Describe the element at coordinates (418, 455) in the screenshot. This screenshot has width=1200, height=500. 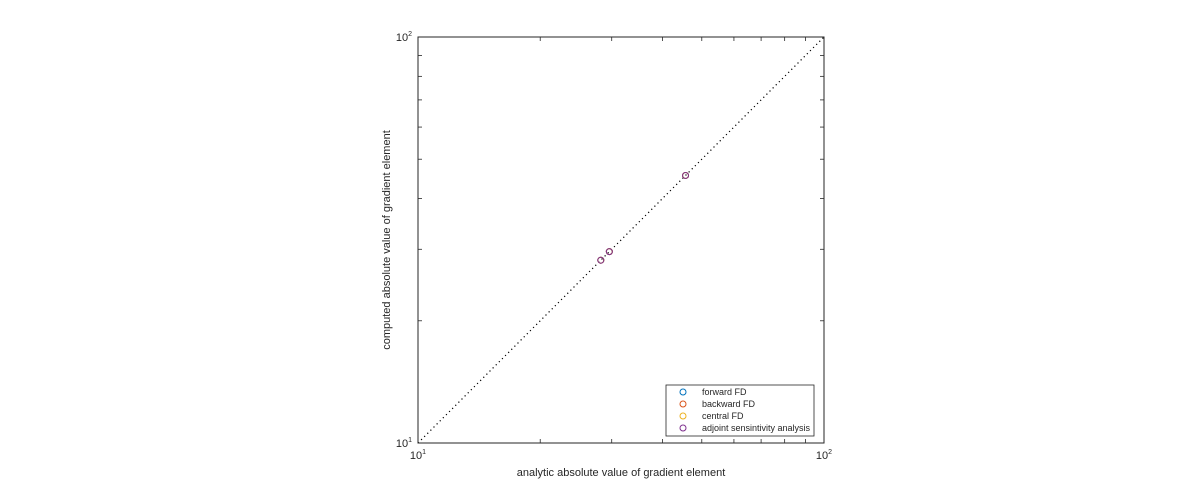
I see `x-tick-label: 10¹` at that location.